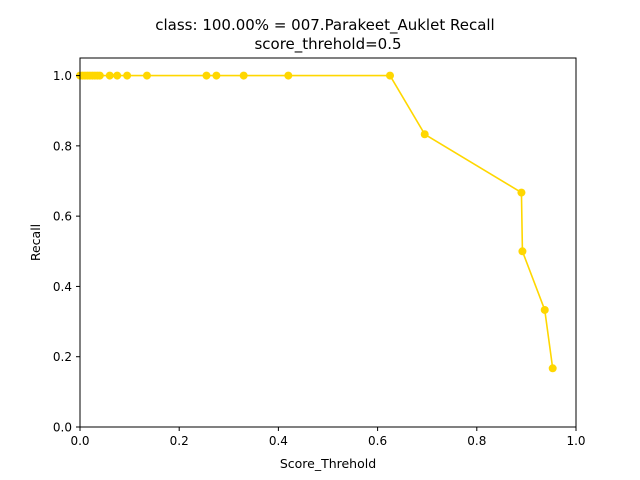  What do you see at coordinates (278, 441) in the screenshot?
I see `x-tick-label: 0.4` at bounding box center [278, 441].